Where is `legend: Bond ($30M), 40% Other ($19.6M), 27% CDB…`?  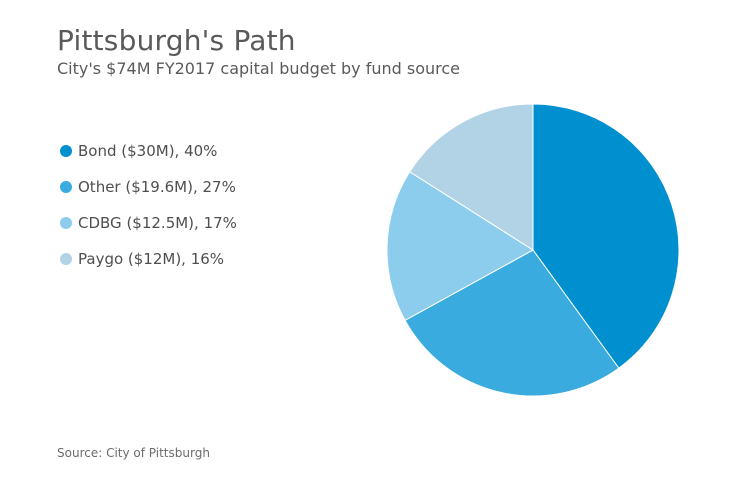 legend: Bond ($30M), 40% Other ($19.6M), 27% CDB… is located at coordinates (148, 205).